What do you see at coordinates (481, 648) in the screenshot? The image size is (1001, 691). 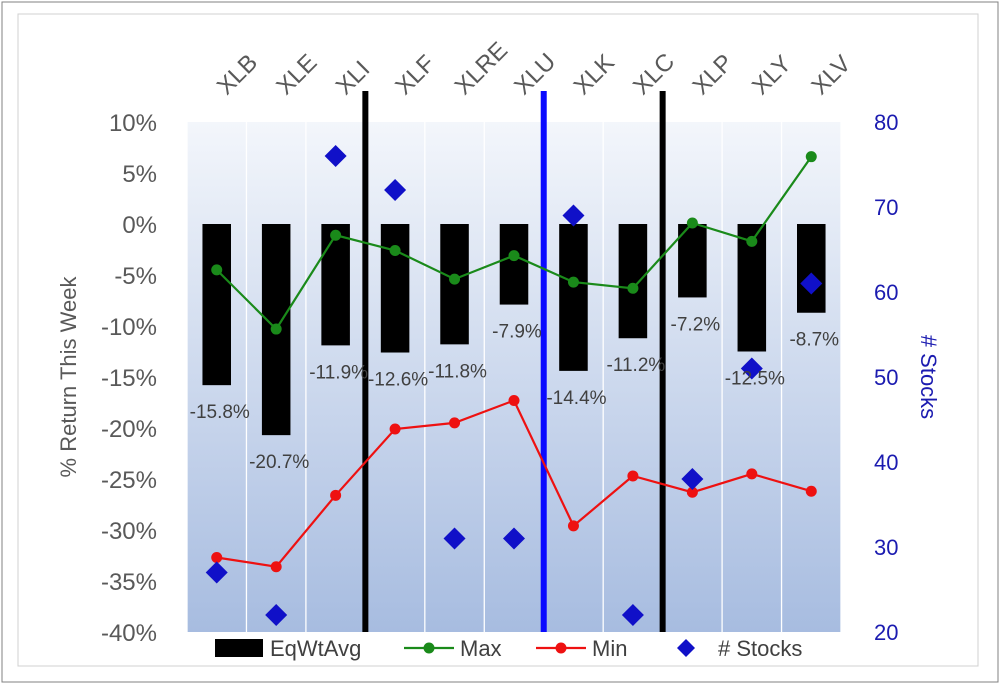 I see `legend-label: Max` at bounding box center [481, 648].